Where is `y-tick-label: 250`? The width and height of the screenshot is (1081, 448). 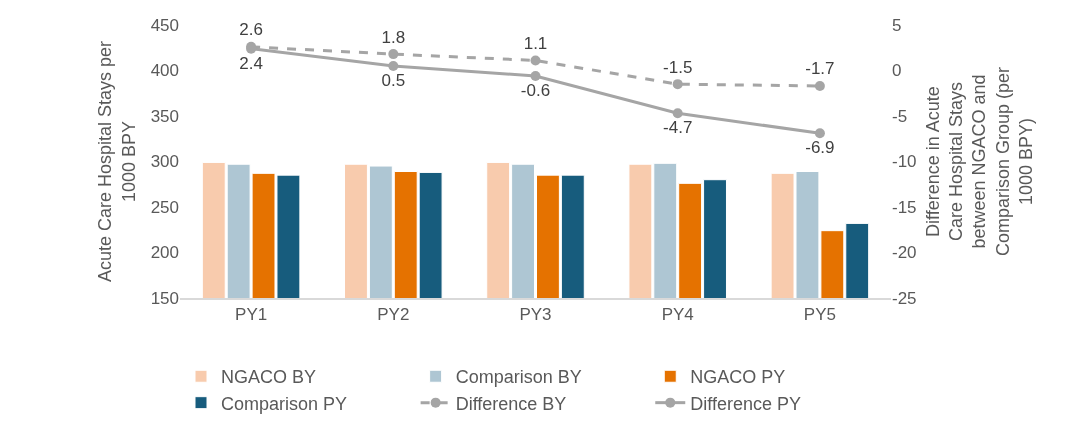 y-tick-label: 250 is located at coordinates (164, 207).